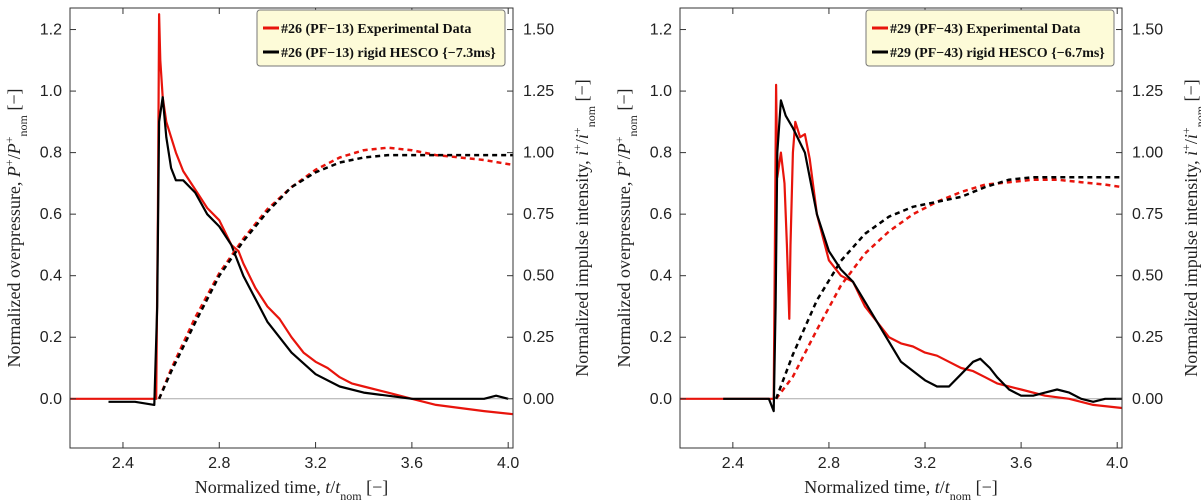 This screenshot has width=1201, height=503. I want to click on legend-entry: #29 (PF−43) rigid HESCO {−6.7ms}, so click(997, 53).